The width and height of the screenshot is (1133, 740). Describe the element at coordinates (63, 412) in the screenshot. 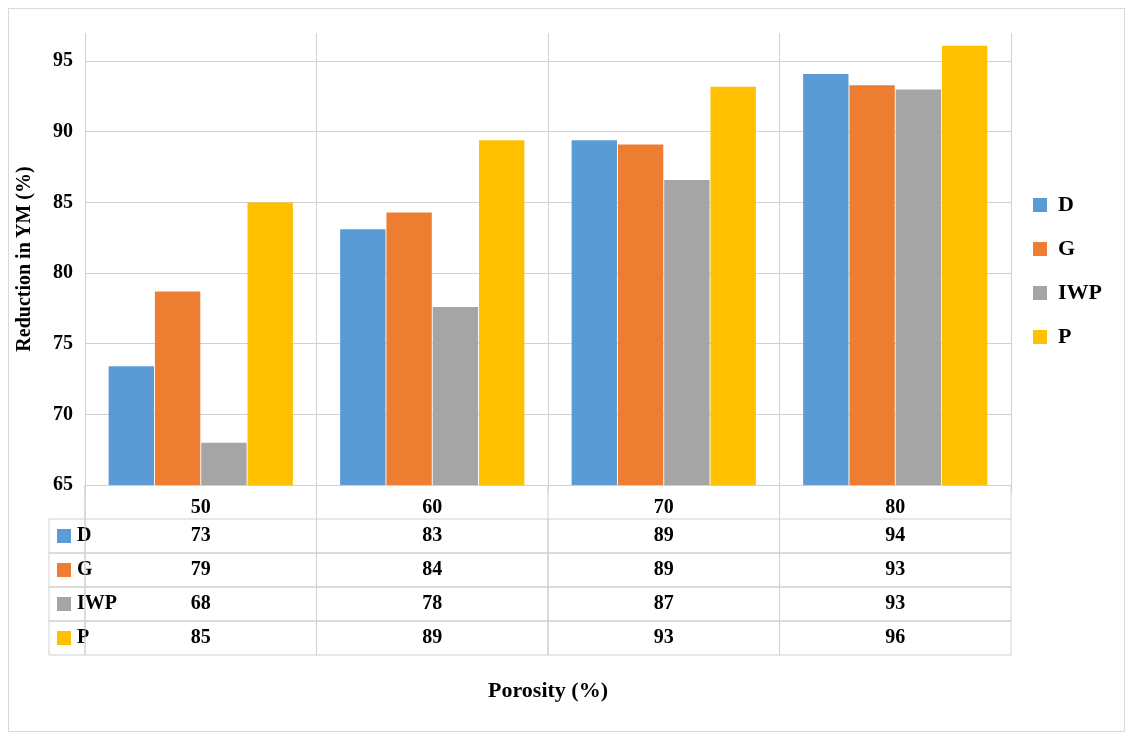

I see `y-tick-label: 70` at that location.